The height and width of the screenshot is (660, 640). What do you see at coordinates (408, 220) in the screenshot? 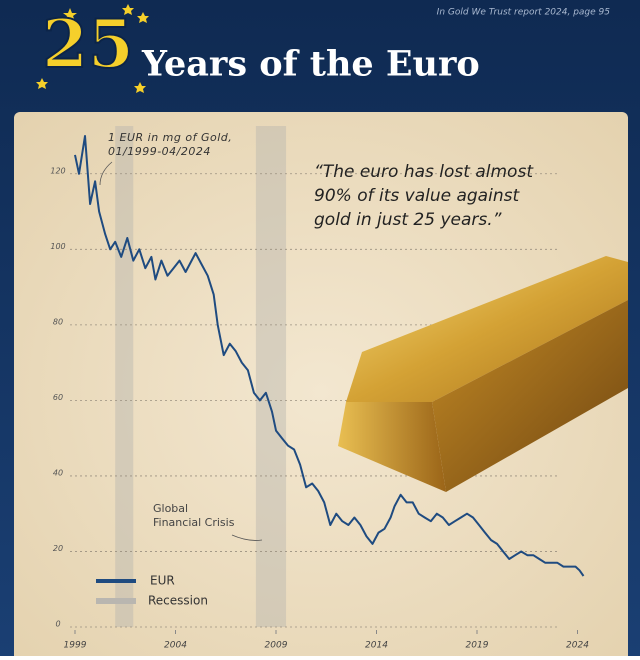
I see `quote: gold in just 25 years.”` at bounding box center [408, 220].